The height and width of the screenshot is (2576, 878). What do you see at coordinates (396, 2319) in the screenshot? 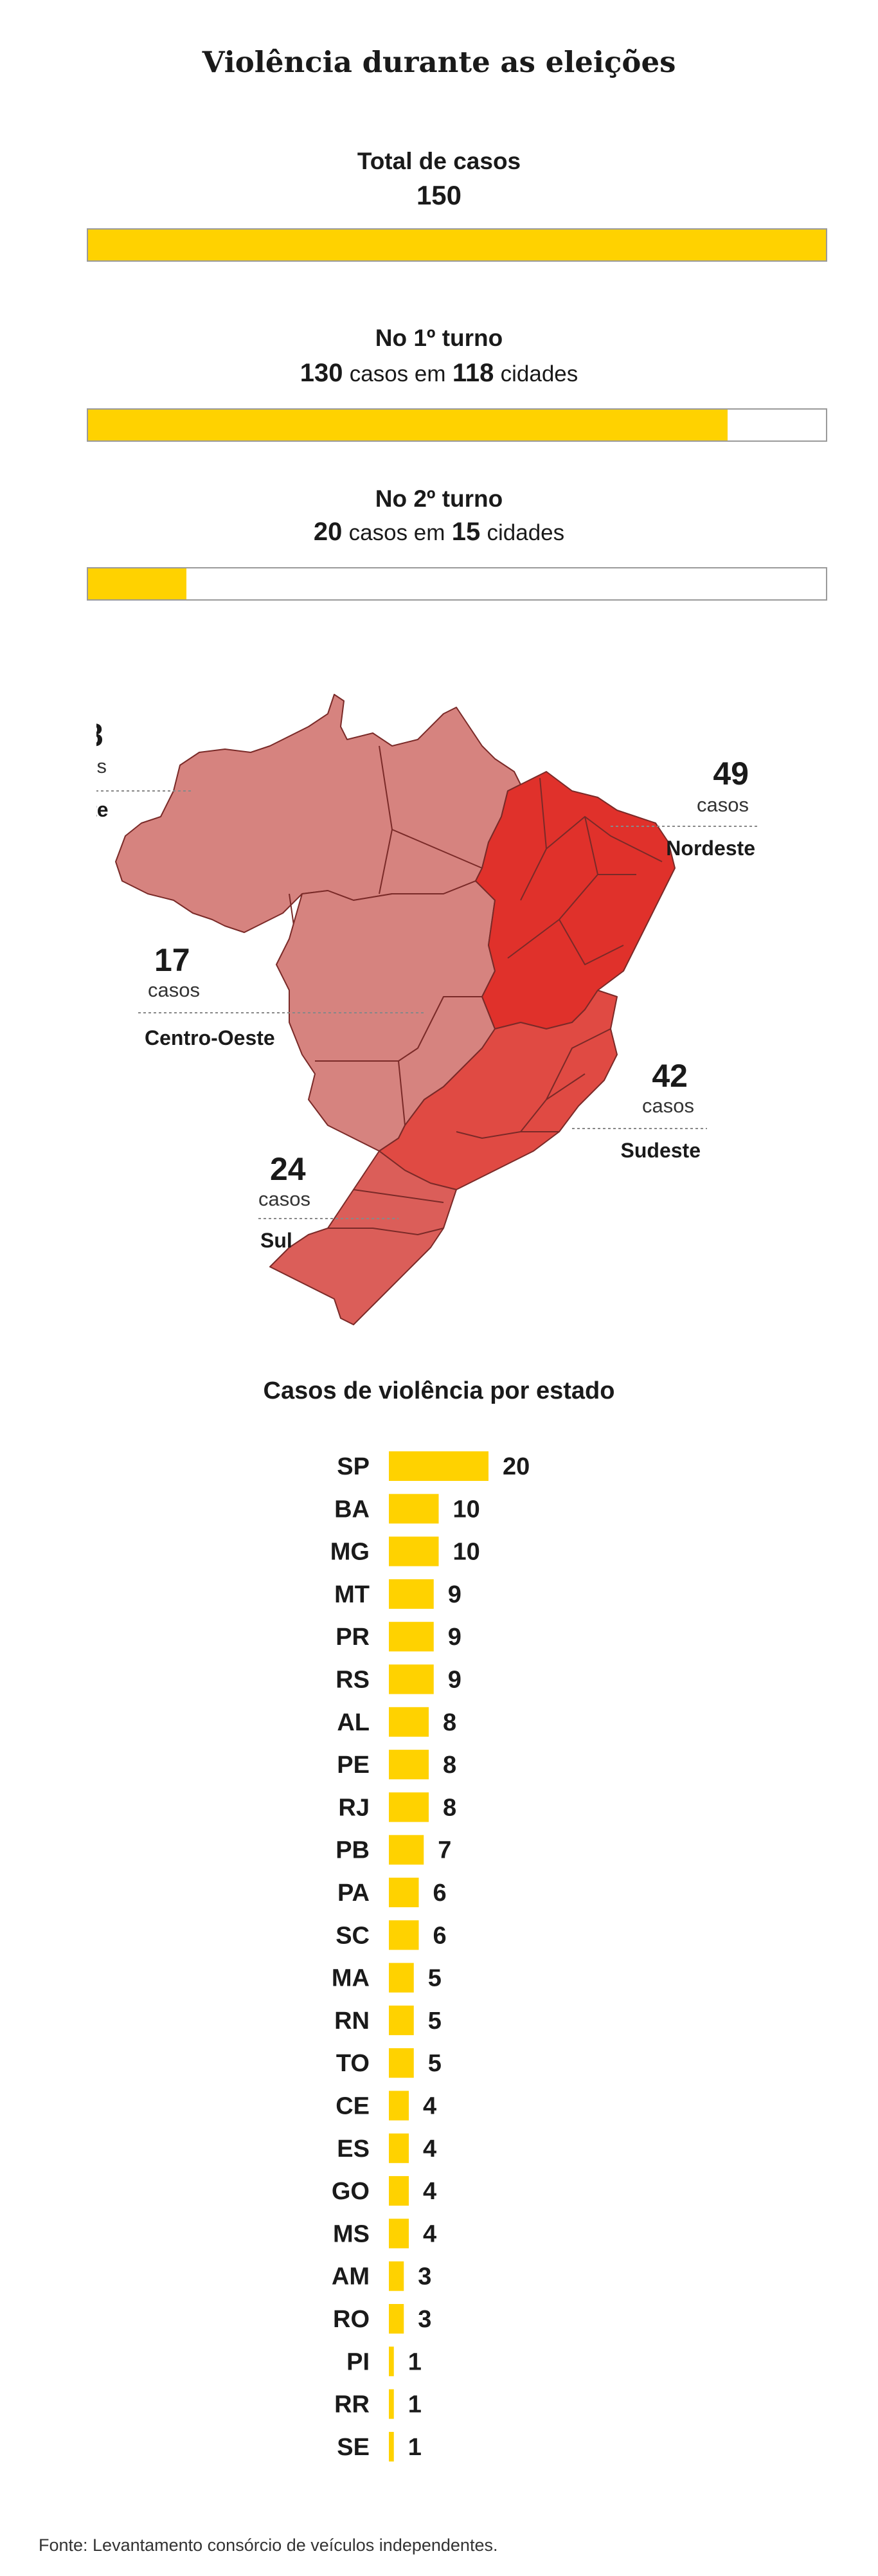
I see `state-bar-ro` at bounding box center [396, 2319].